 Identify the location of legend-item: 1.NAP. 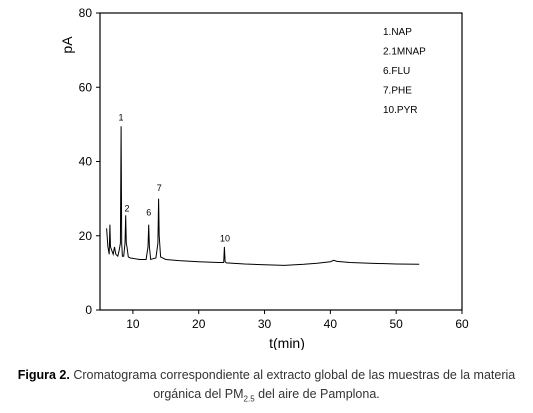
(397, 32).